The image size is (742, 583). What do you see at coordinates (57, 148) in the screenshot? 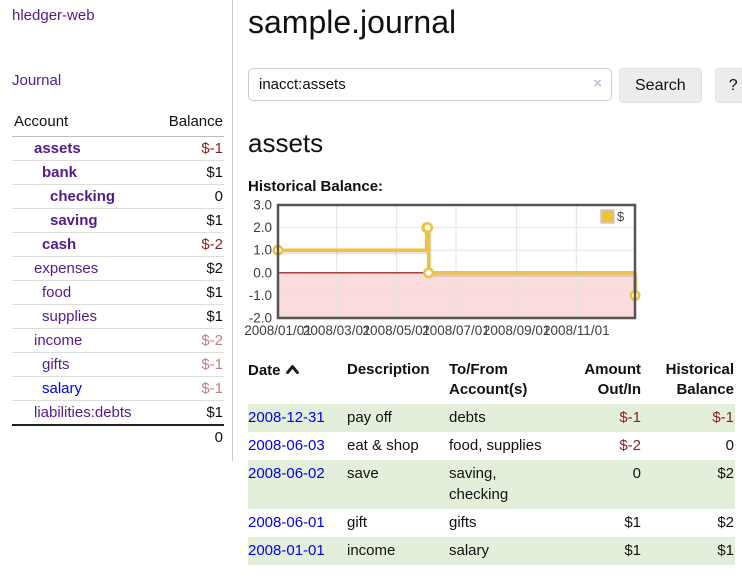
I see `account-link: assets` at bounding box center [57, 148].